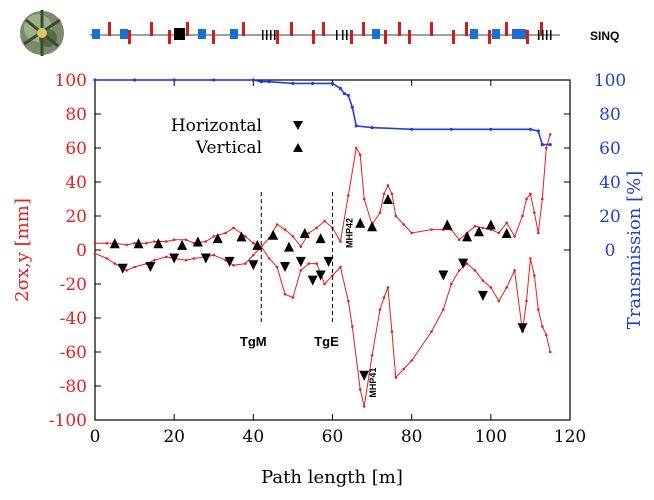 The width and height of the screenshot is (654, 500). I want to click on y-tick-label-right: 40, so click(610, 183).